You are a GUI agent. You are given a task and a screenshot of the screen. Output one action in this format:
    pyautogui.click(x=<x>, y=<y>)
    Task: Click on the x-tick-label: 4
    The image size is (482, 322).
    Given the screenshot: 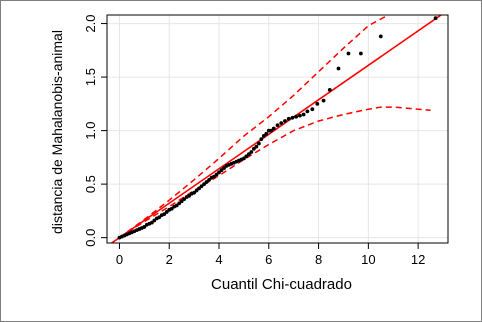 What is the action you would take?
    pyautogui.click(x=218, y=259)
    